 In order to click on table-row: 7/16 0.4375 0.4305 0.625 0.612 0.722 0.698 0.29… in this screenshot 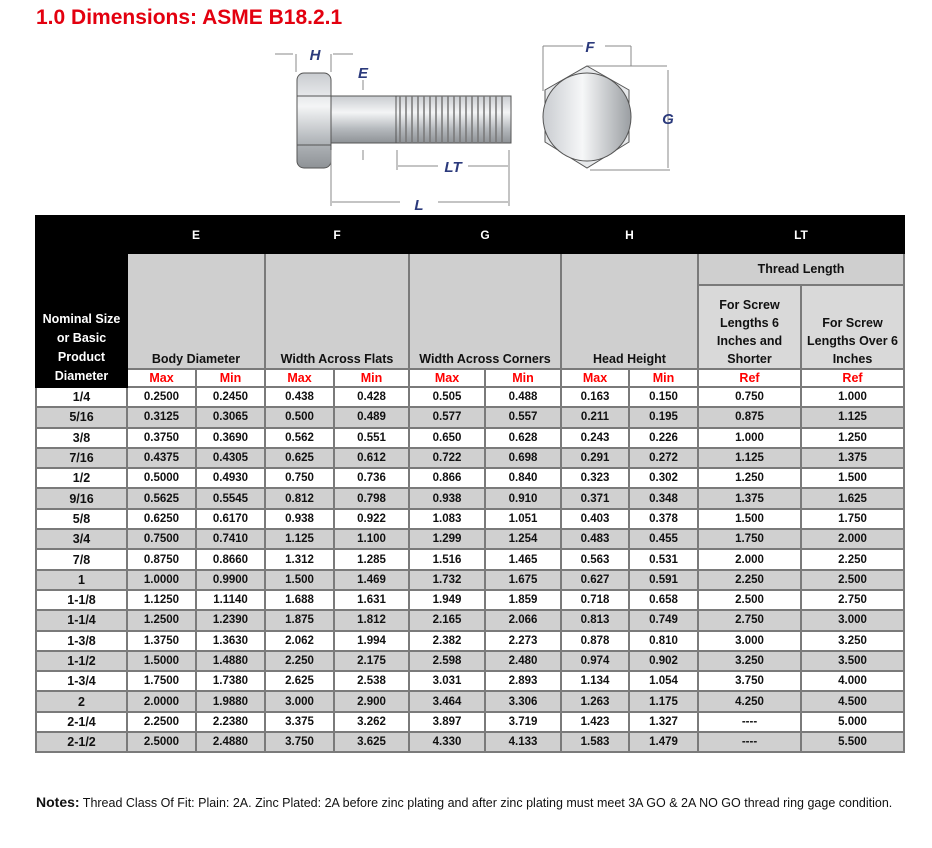, I will do `click(470, 458)`.